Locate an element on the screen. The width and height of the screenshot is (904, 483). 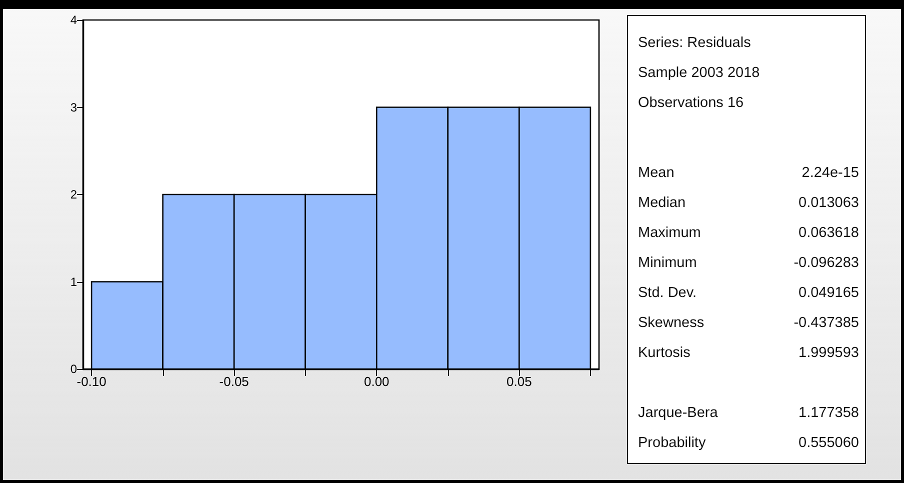
text: -0.096283 is located at coordinates (826, 263).